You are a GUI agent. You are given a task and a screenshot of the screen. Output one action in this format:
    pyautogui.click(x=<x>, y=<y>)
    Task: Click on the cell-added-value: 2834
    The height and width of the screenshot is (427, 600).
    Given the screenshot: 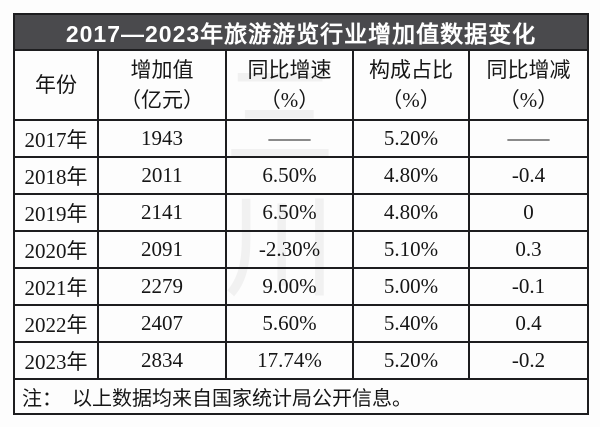 What is the action you would take?
    pyautogui.click(x=162, y=360)
    